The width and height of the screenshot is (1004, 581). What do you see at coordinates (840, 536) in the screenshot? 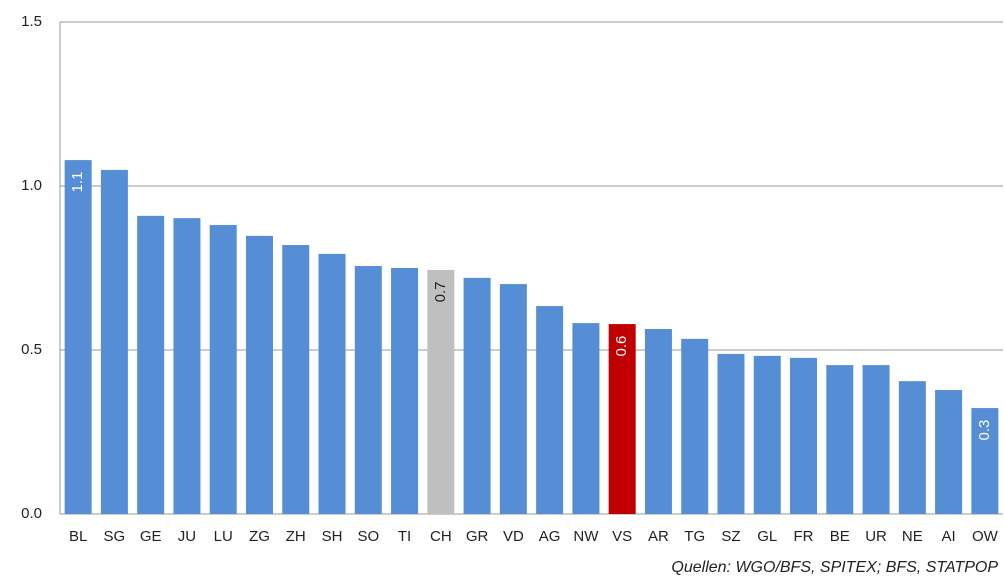
I see `x-tick-label: BE` at bounding box center [840, 536].